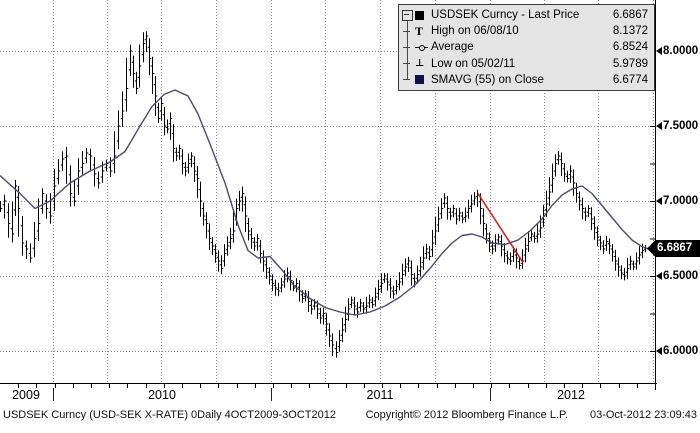 The height and width of the screenshot is (433, 700). Describe the element at coordinates (421, 47) in the screenshot. I see `average-marker-icon` at that location.